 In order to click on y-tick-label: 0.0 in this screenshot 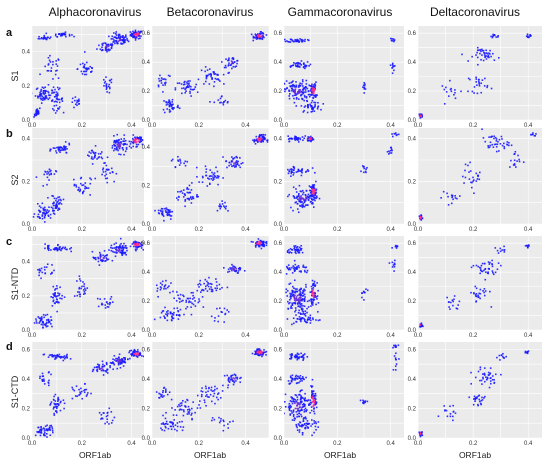, I will do `click(26, 439)`.